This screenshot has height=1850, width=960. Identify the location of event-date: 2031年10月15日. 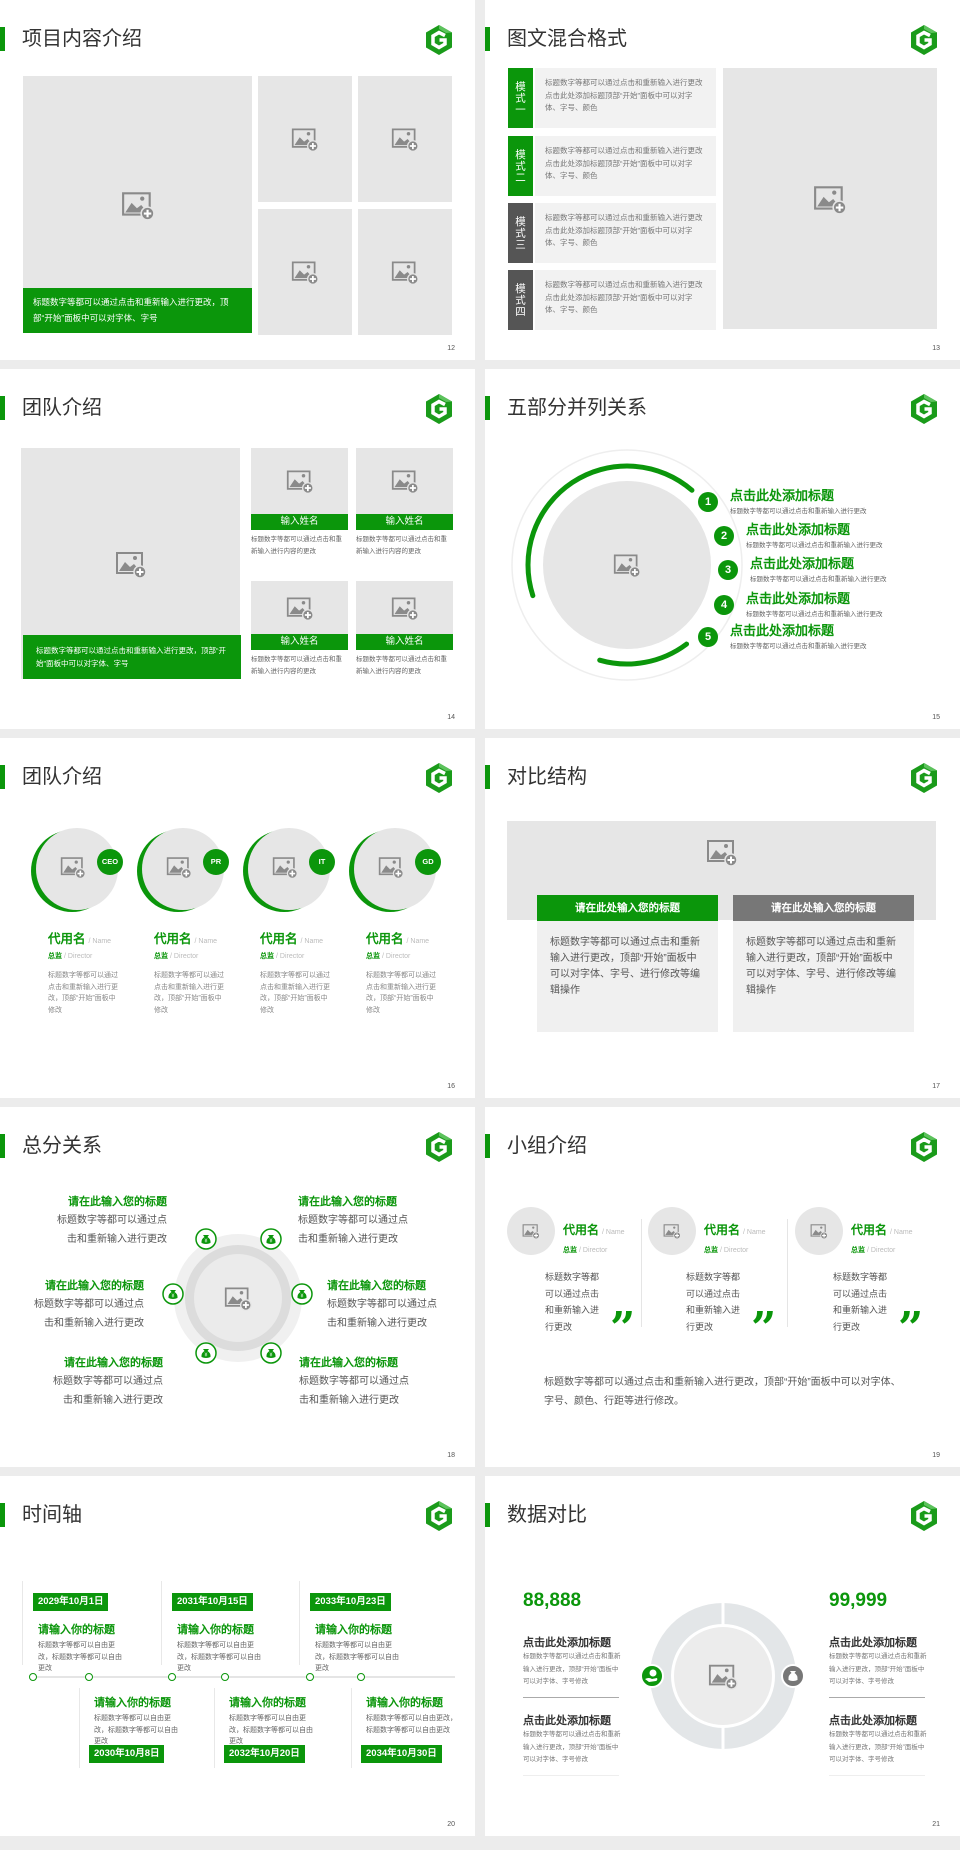
(212, 1602).